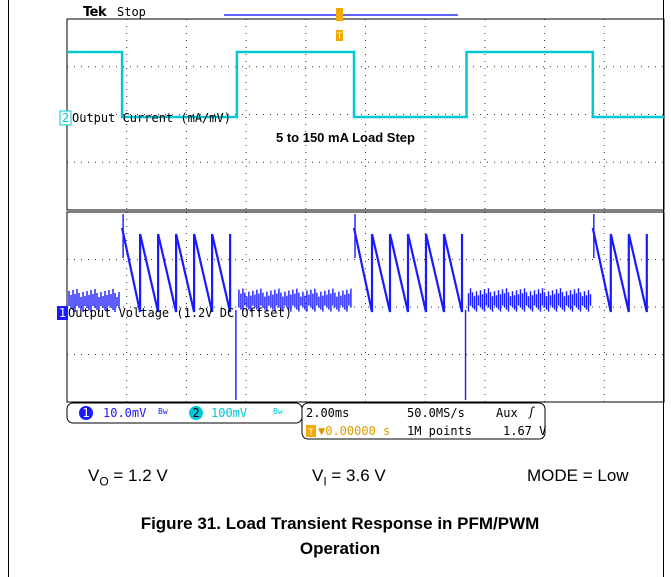 The image size is (671, 577). I want to click on trigger-position-readout: ▼0.00000 s, so click(354, 431).